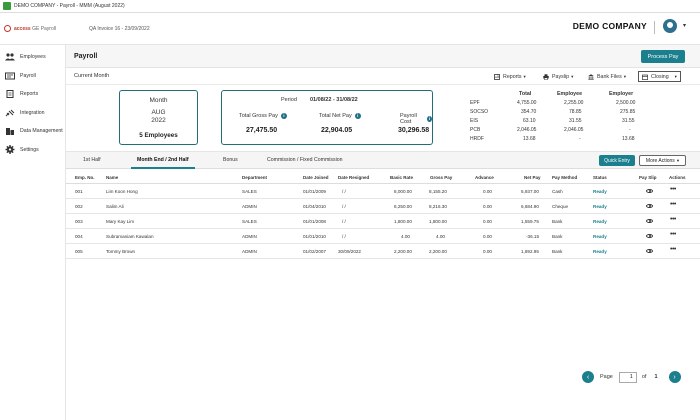 The image size is (700, 420). What do you see at coordinates (670, 26) in the screenshot?
I see `user-avatar-icon` at bounding box center [670, 26].